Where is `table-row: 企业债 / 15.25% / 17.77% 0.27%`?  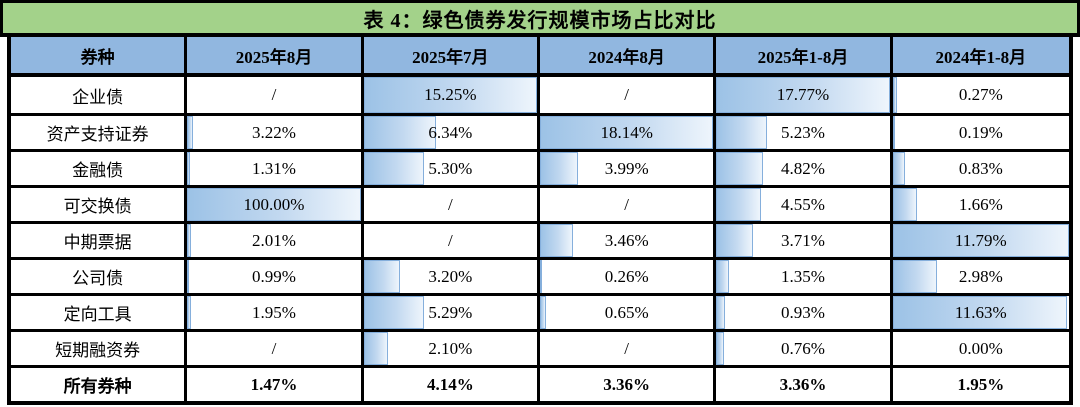
table-row: 企业债 / 15.25% / 17.77% 0.27% is located at coordinates (540, 95).